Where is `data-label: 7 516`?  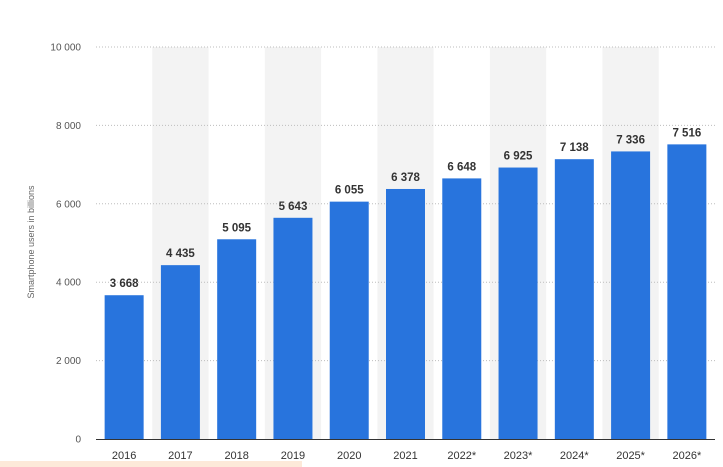 data-label: 7 516 is located at coordinates (686, 133).